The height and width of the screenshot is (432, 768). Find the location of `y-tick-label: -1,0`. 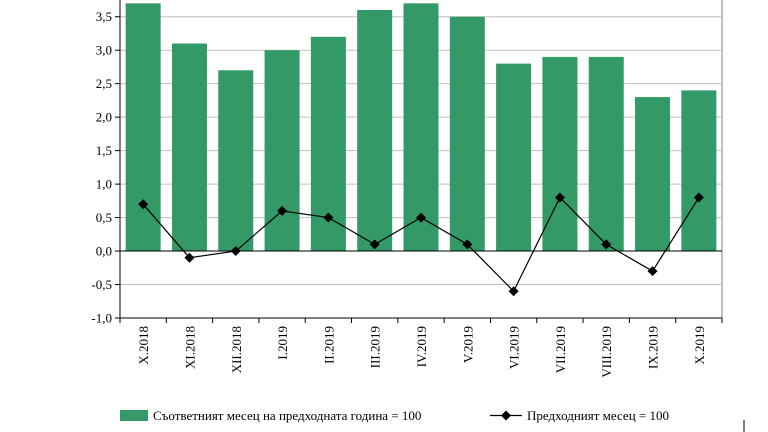

y-tick-label: -1,0 is located at coordinates (101, 318).